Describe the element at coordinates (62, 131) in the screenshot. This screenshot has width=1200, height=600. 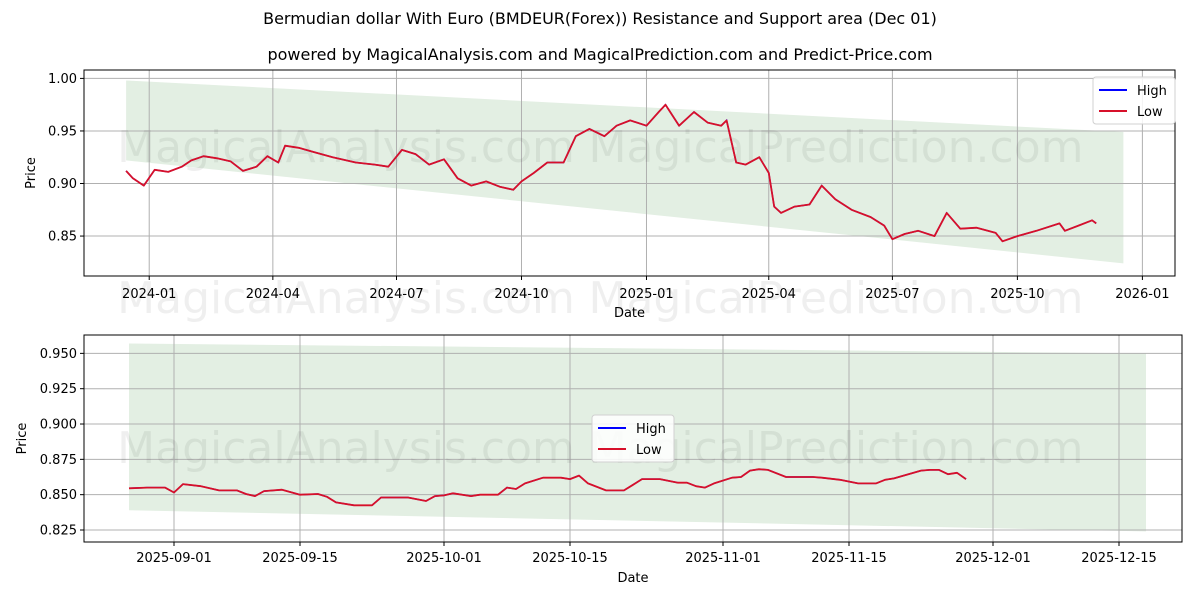
I see `y-tick-label: 0.95` at that location.